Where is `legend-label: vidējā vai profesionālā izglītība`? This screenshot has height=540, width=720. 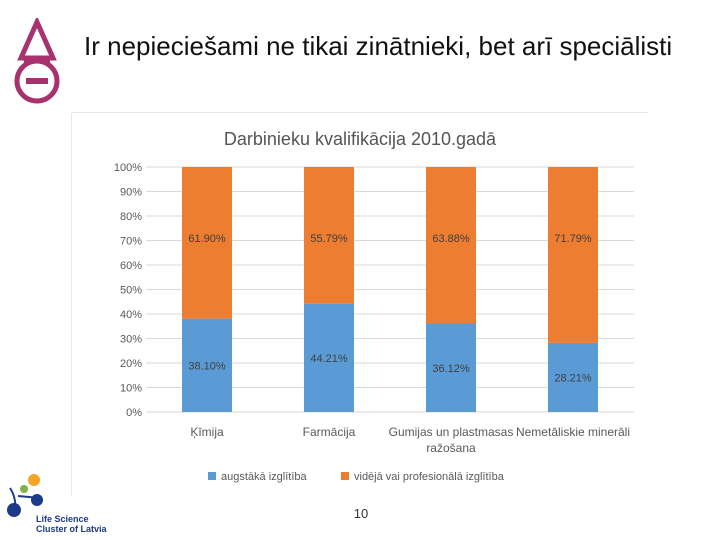
legend-label: vidējā vai profesionālā izglītība is located at coordinates (429, 477).